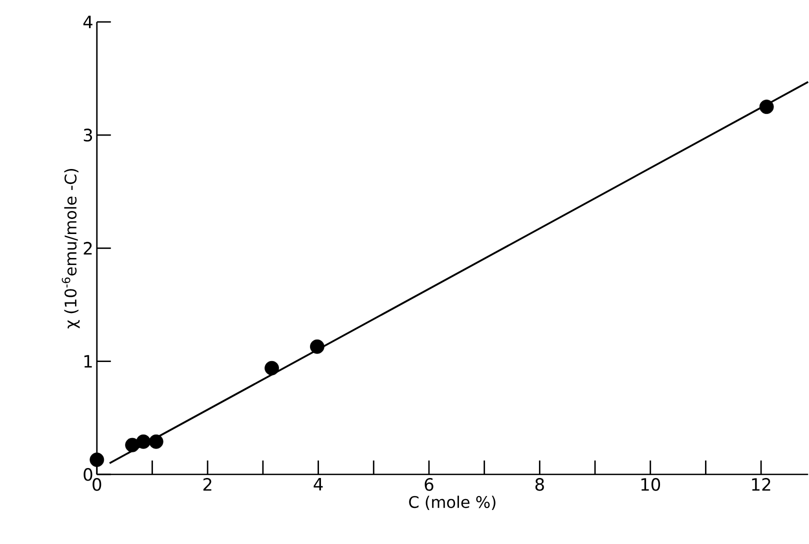 This screenshot has width=809, height=544. I want to click on x-tick-label: 2, so click(207, 484).